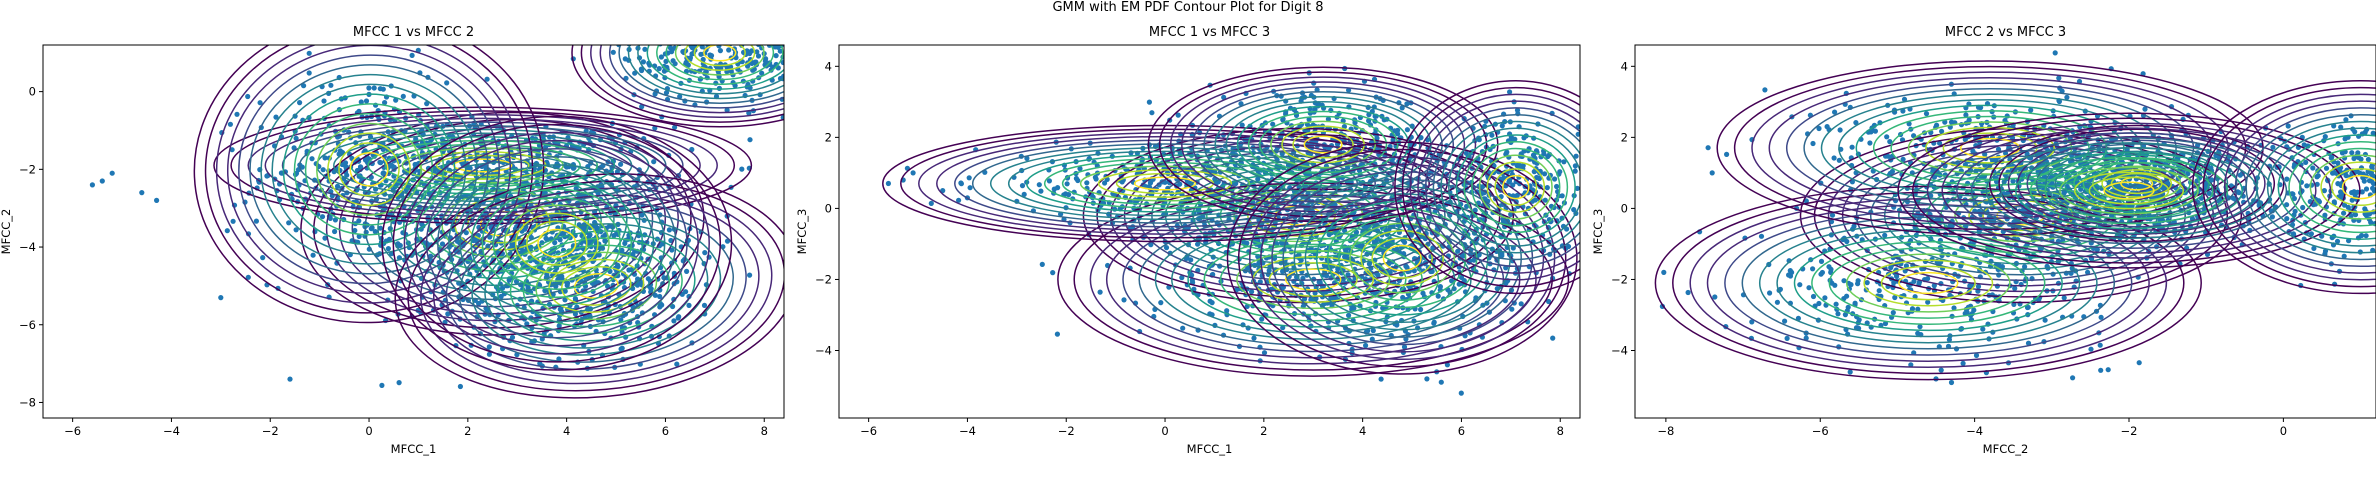 Image resolution: width=2376 pixels, height=478 pixels. What do you see at coordinates (1210, 449) in the screenshot?
I see `x-axis-label: MFCC_1` at bounding box center [1210, 449].